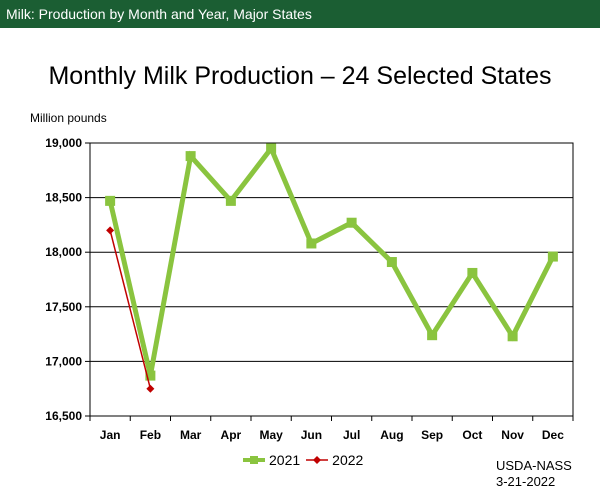  I want to click on x-tick-label: Sep, so click(432, 435).